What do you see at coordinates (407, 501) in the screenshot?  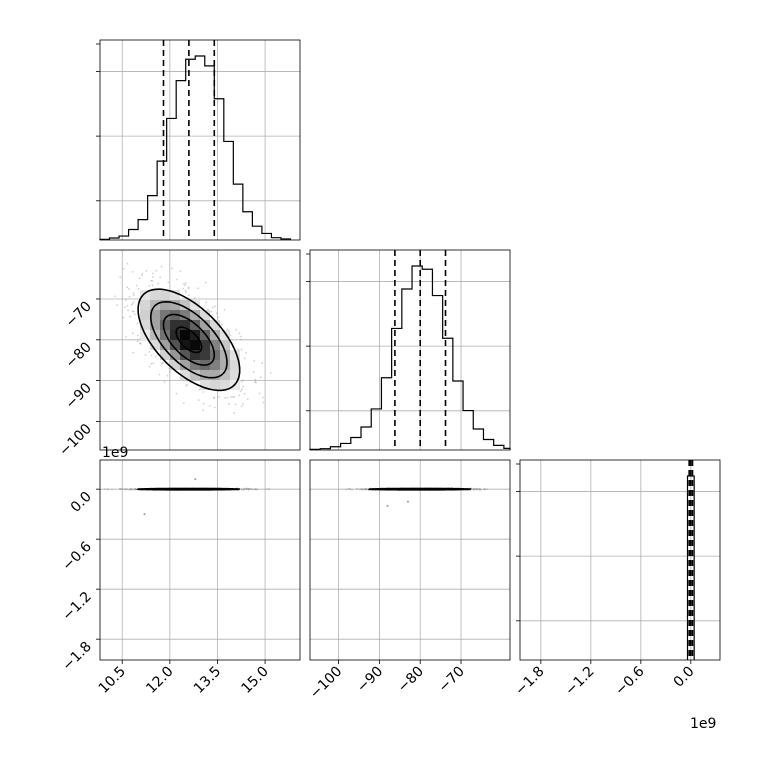 I see `outlier-point` at bounding box center [407, 501].